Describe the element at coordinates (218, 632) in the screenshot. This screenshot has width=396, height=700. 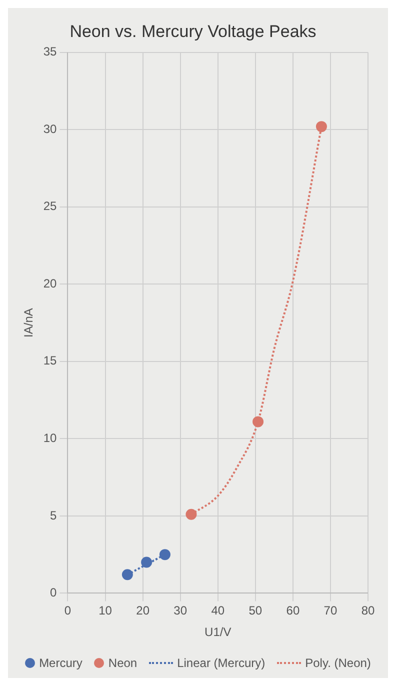
I see `x-axis-title: U1/V` at that location.